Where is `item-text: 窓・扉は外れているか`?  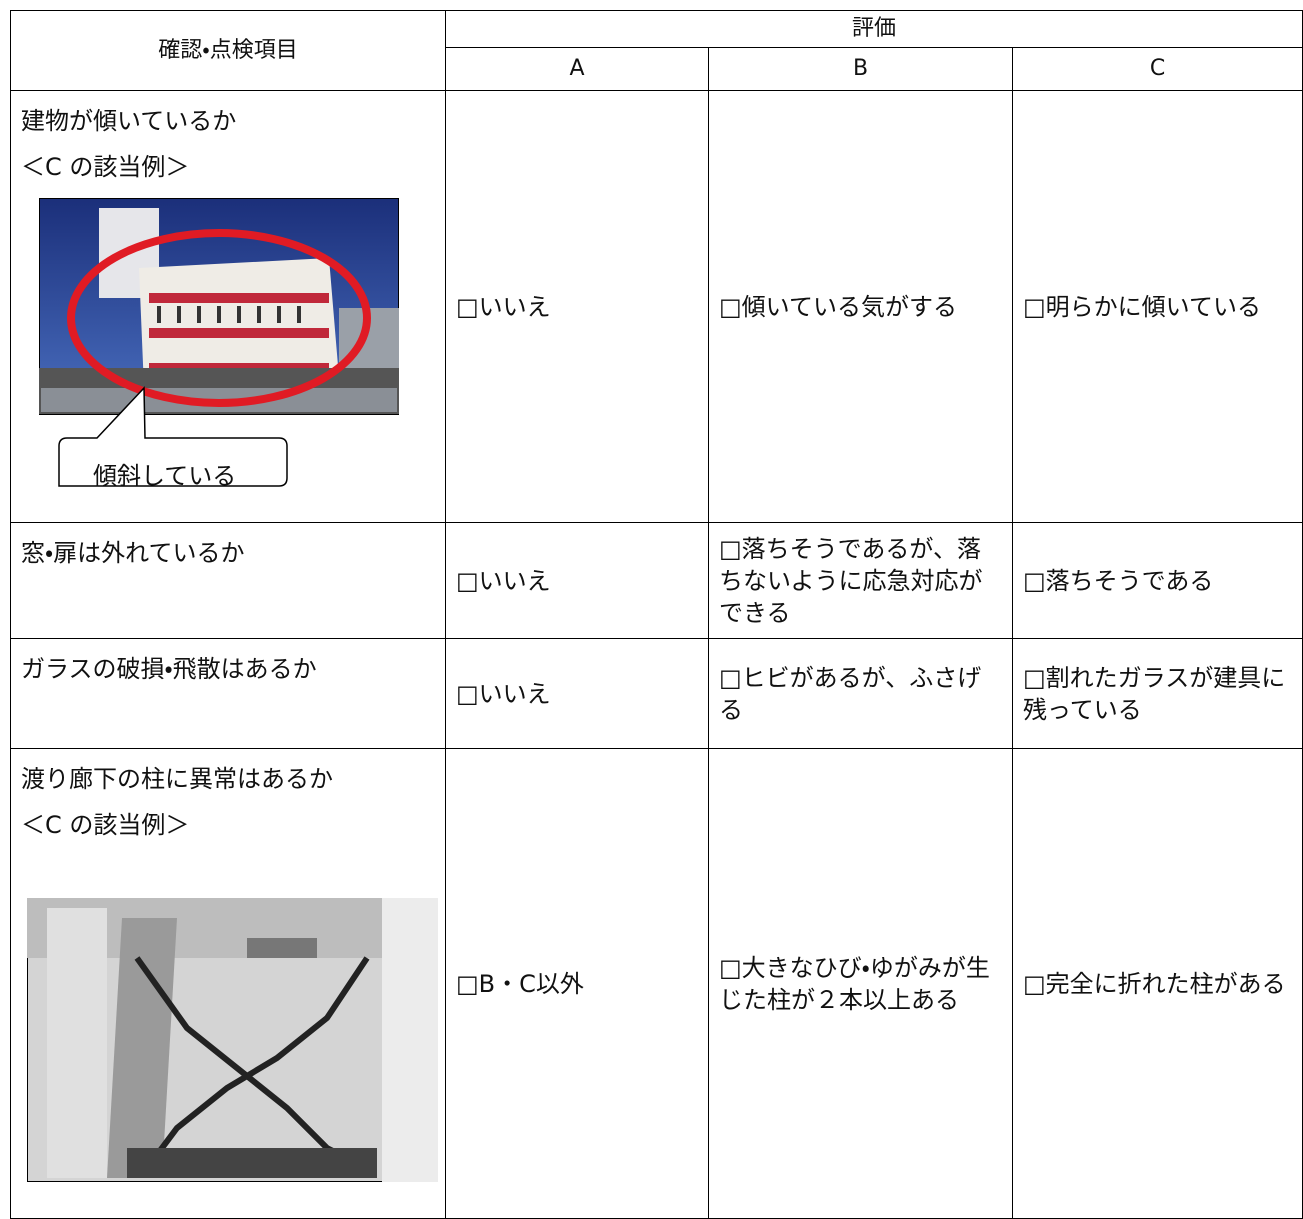 item-text: 窓・扉は外れているか is located at coordinates (133, 553).